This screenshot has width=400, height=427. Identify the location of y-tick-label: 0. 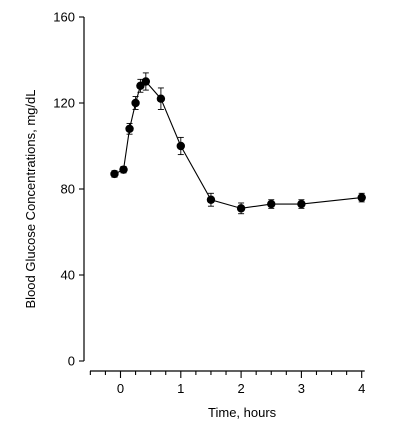
(71, 361).